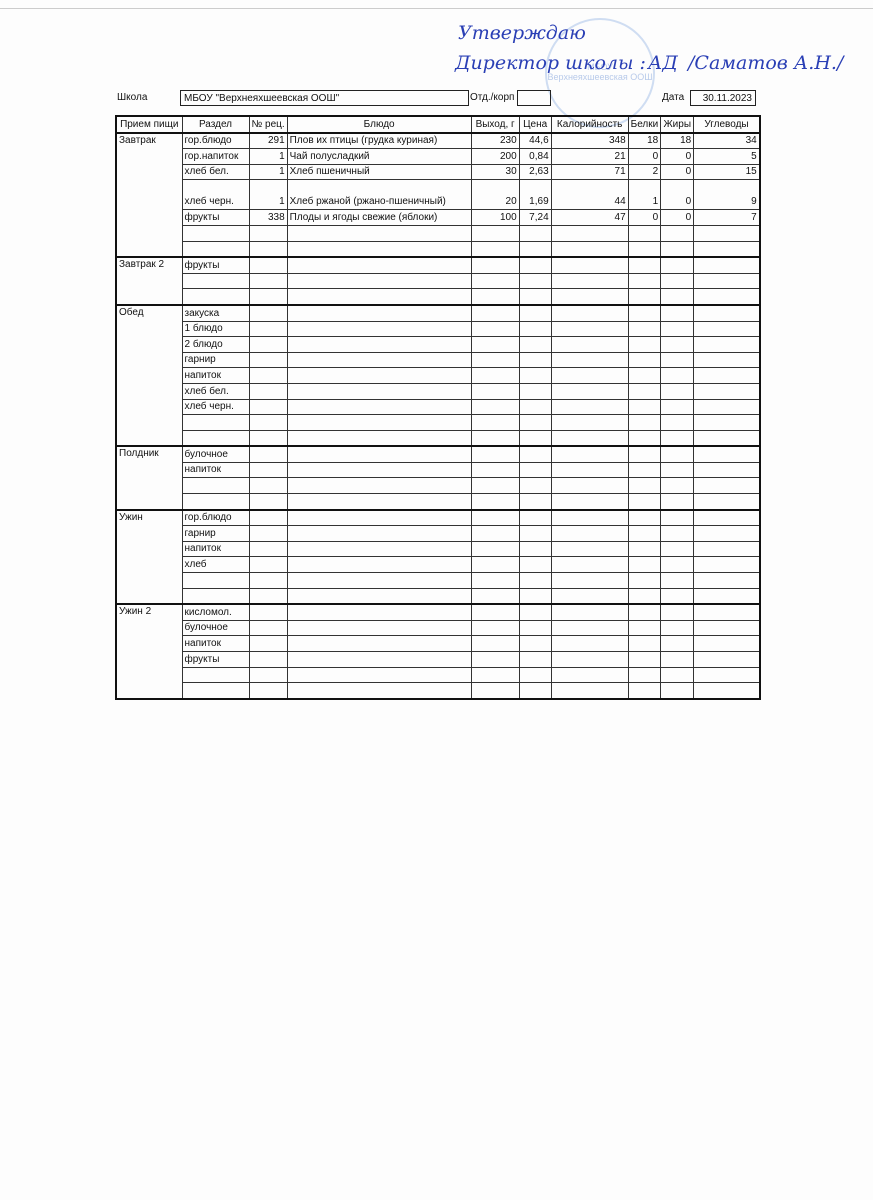  What do you see at coordinates (438, 477) in the screenshot?
I see `table-row: Полдник булочное` at bounding box center [438, 477].